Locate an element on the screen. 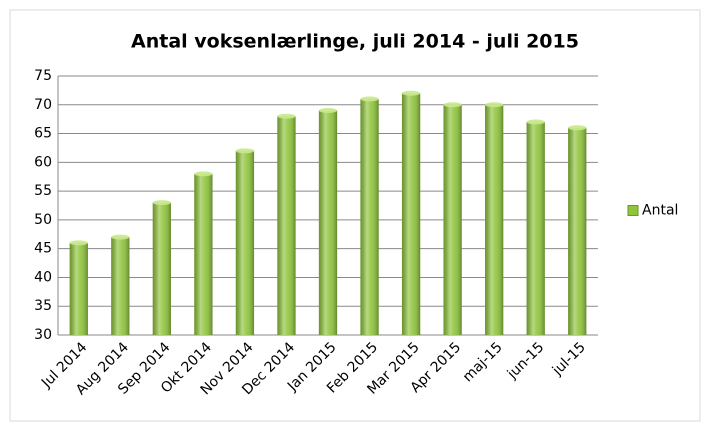 The height and width of the screenshot is (423, 702). y-tick-label: 65 is located at coordinates (43, 134).